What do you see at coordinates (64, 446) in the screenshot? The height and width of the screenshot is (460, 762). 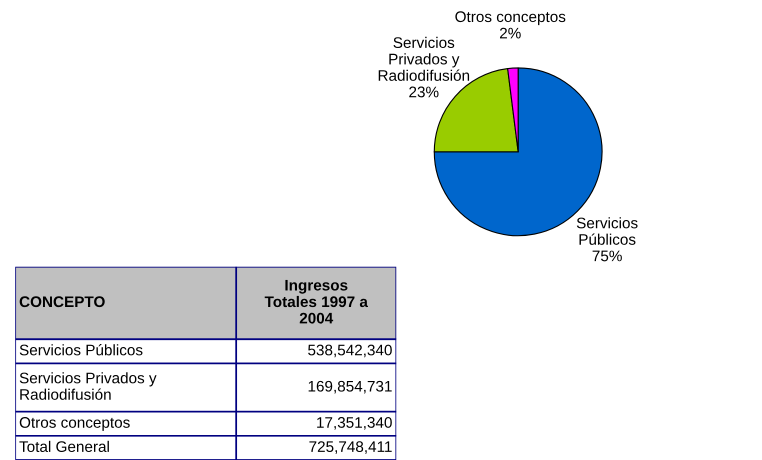 I see `text: Total General` at bounding box center [64, 446].